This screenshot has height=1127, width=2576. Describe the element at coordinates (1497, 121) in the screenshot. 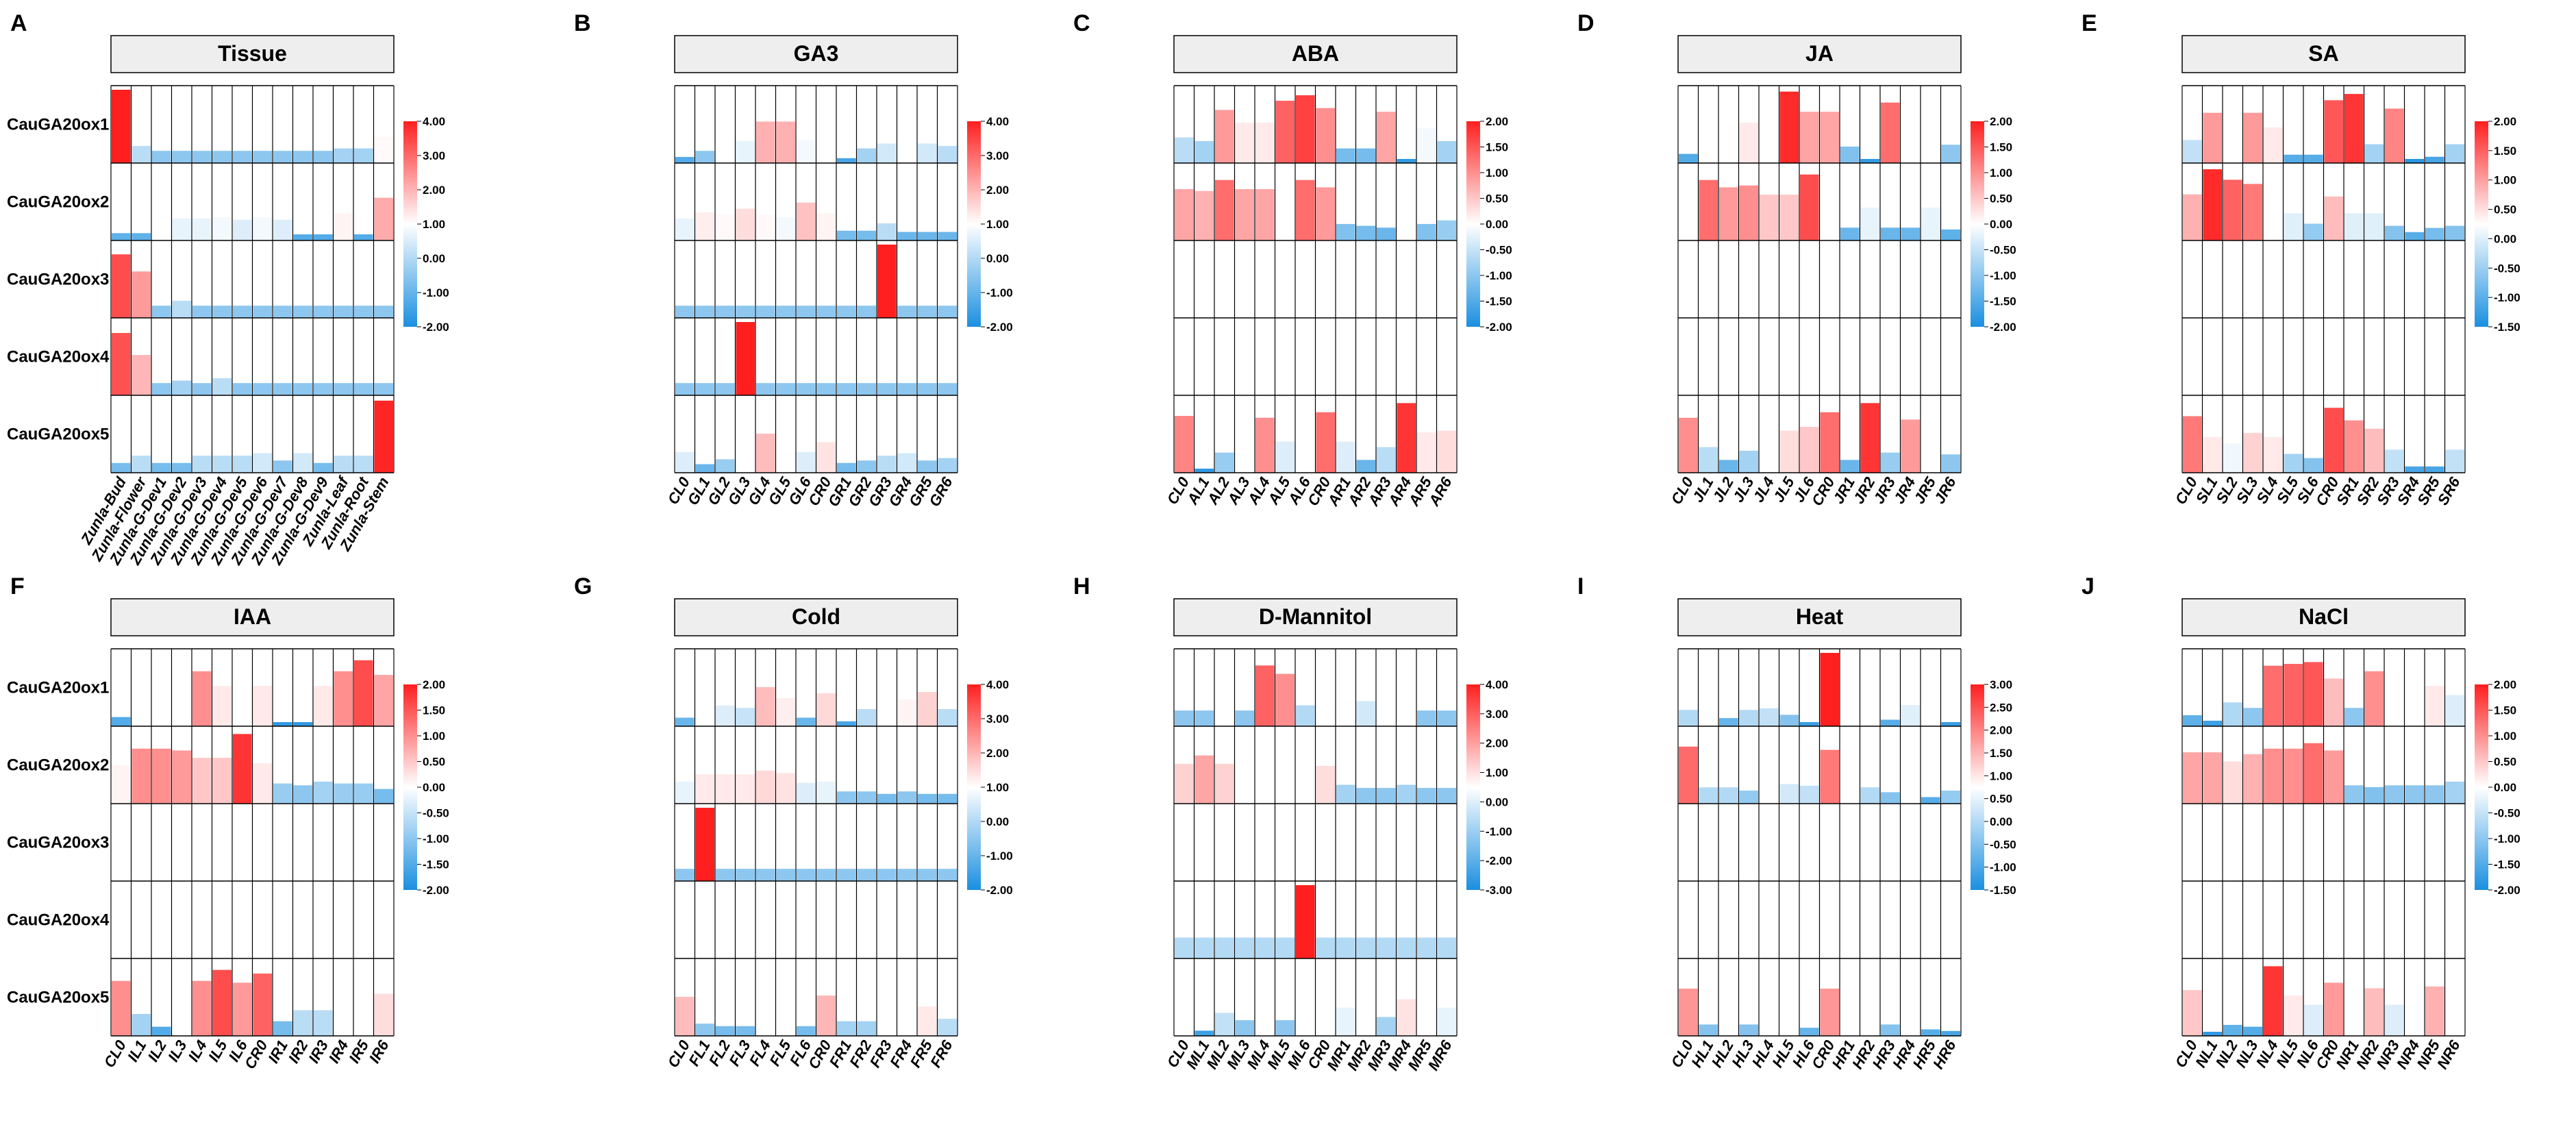

I see `colorbar-tick-label: 2.00` at that location.